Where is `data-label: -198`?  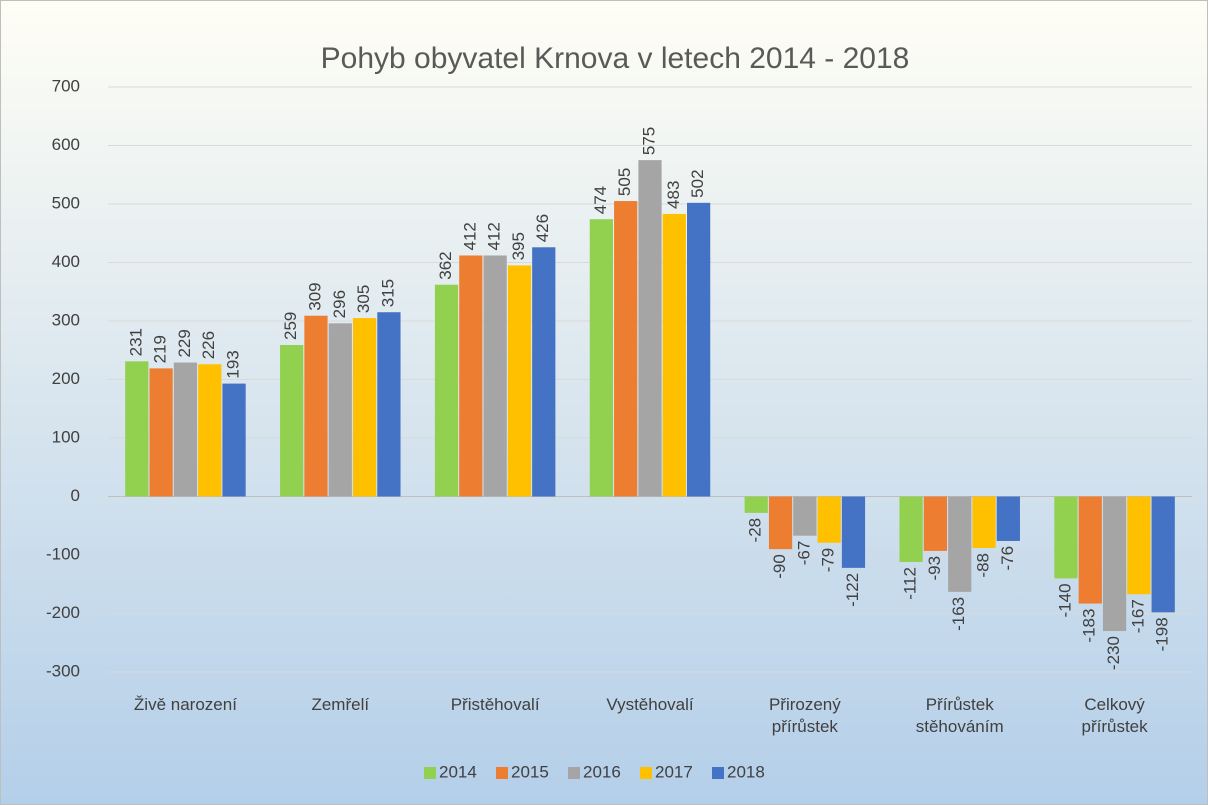 data-label: -198 is located at coordinates (1162, 634).